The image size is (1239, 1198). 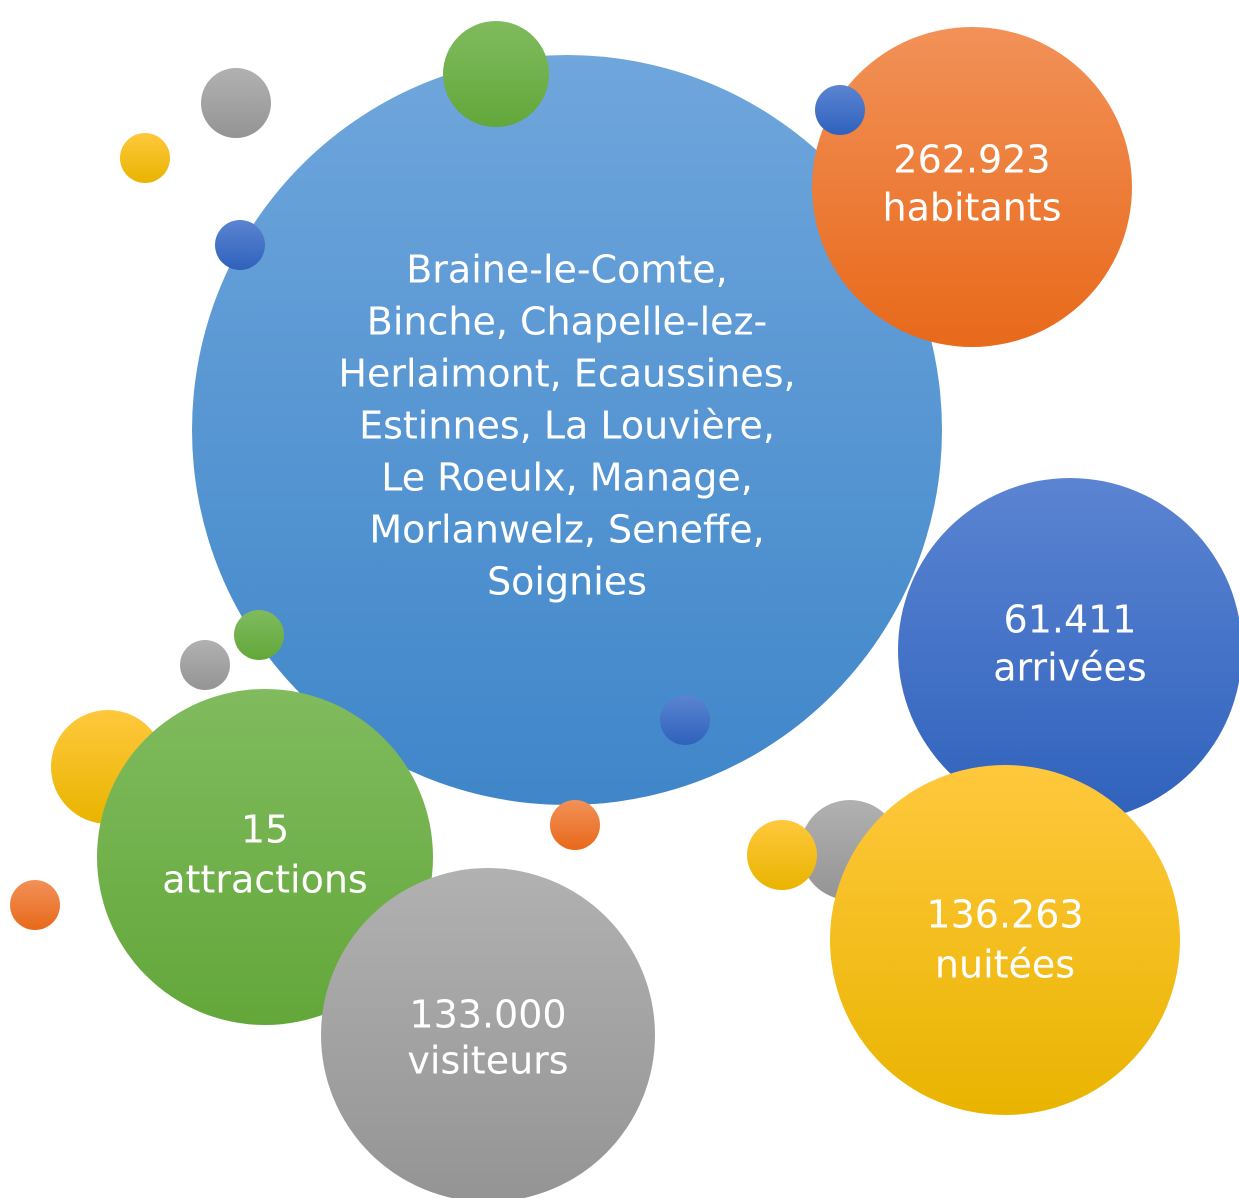 What do you see at coordinates (1005, 940) in the screenshot?
I see `yellow-bubble` at bounding box center [1005, 940].